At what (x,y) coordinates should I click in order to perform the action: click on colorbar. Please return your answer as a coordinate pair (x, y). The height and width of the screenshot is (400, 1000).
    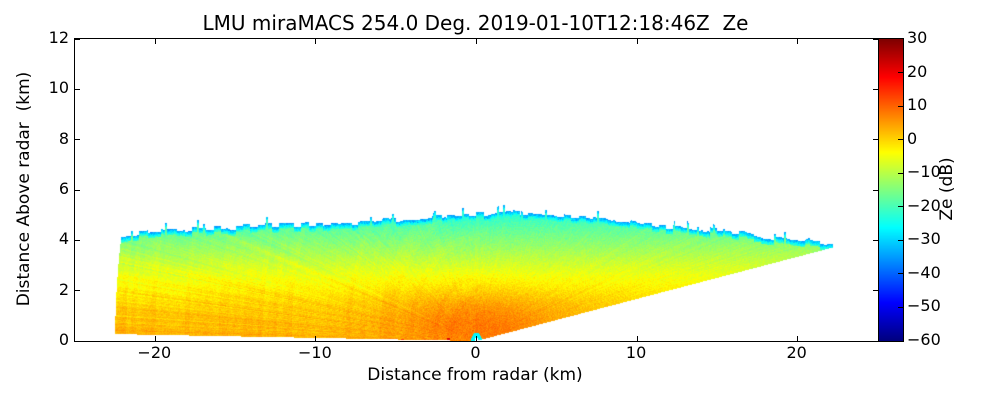
    Looking at the image, I should click on (891, 190).